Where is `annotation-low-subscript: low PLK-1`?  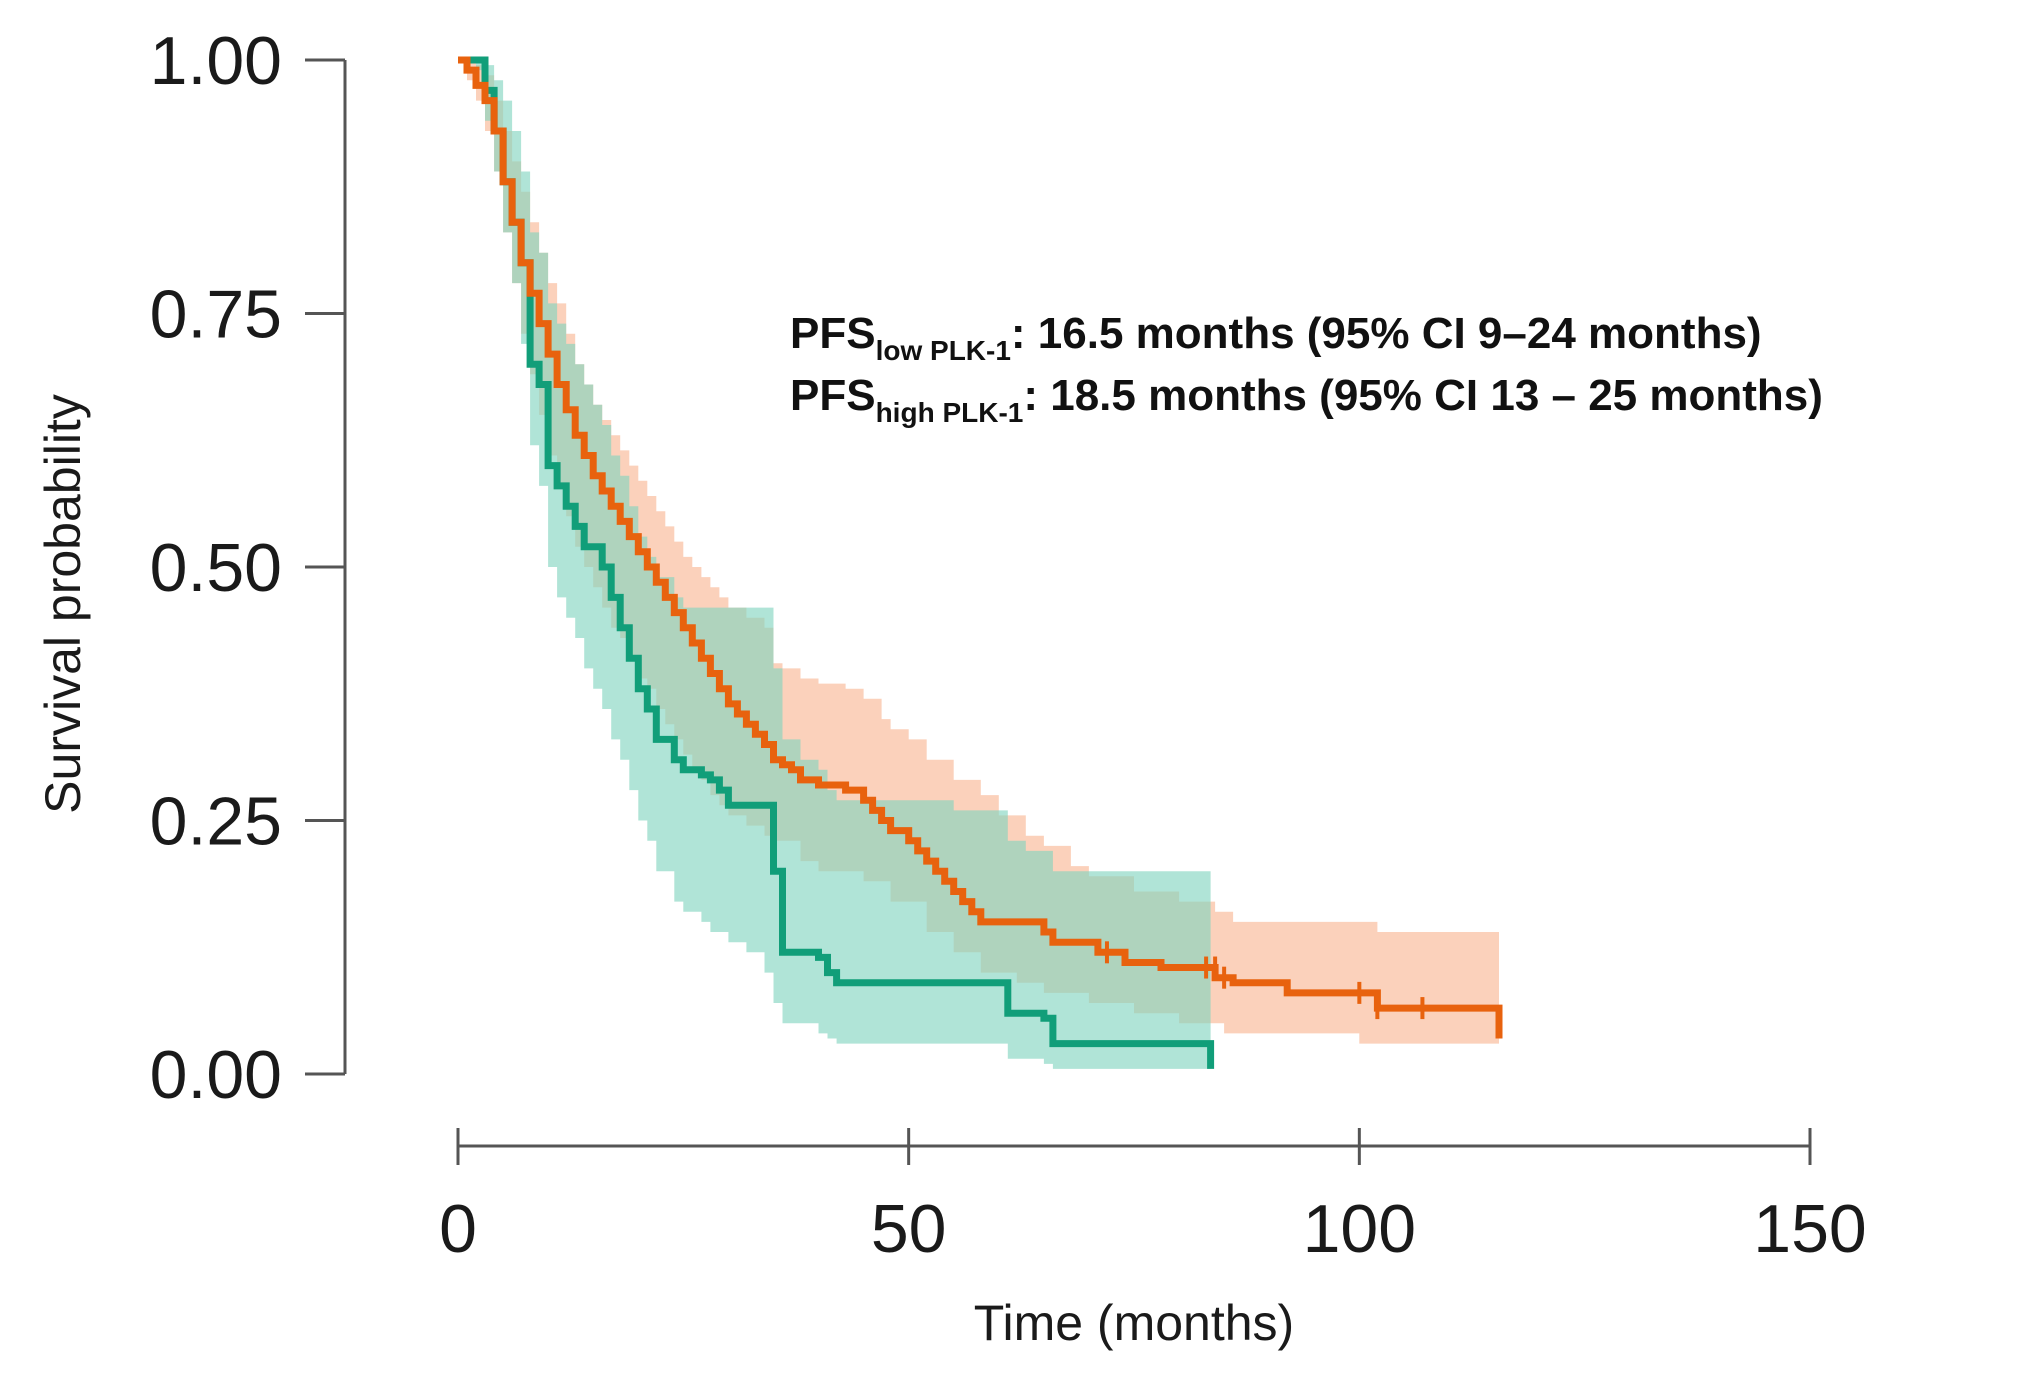 annotation-low-subscript: low PLK-1 is located at coordinates (943, 350).